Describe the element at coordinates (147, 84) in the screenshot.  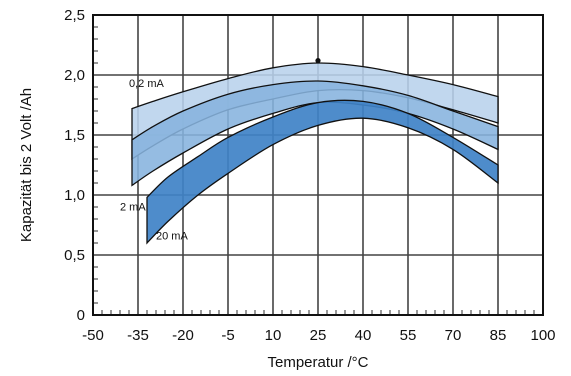
I see `series-label: 0,2 mA` at that location.